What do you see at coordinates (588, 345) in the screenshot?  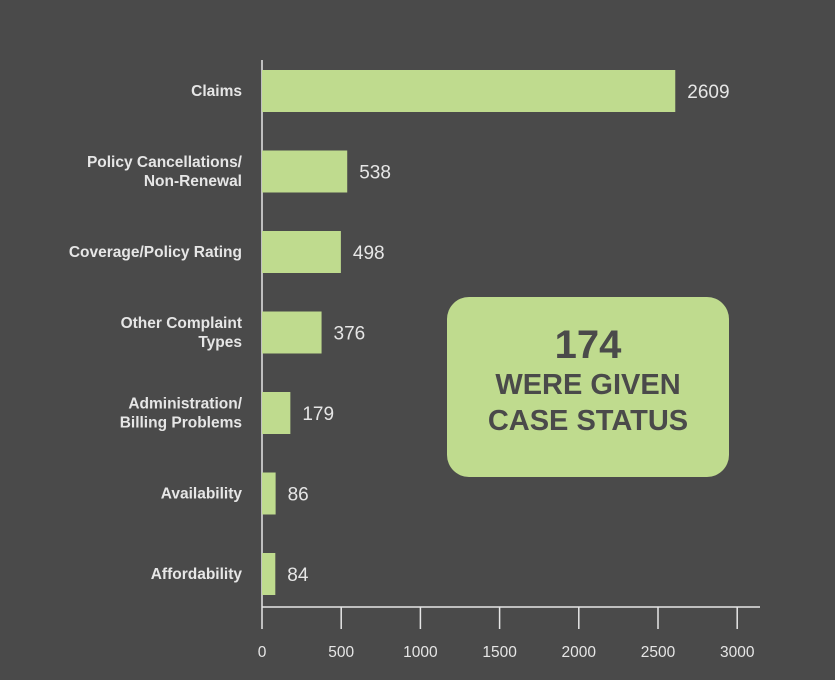 I see `callout-number: 174` at bounding box center [588, 345].